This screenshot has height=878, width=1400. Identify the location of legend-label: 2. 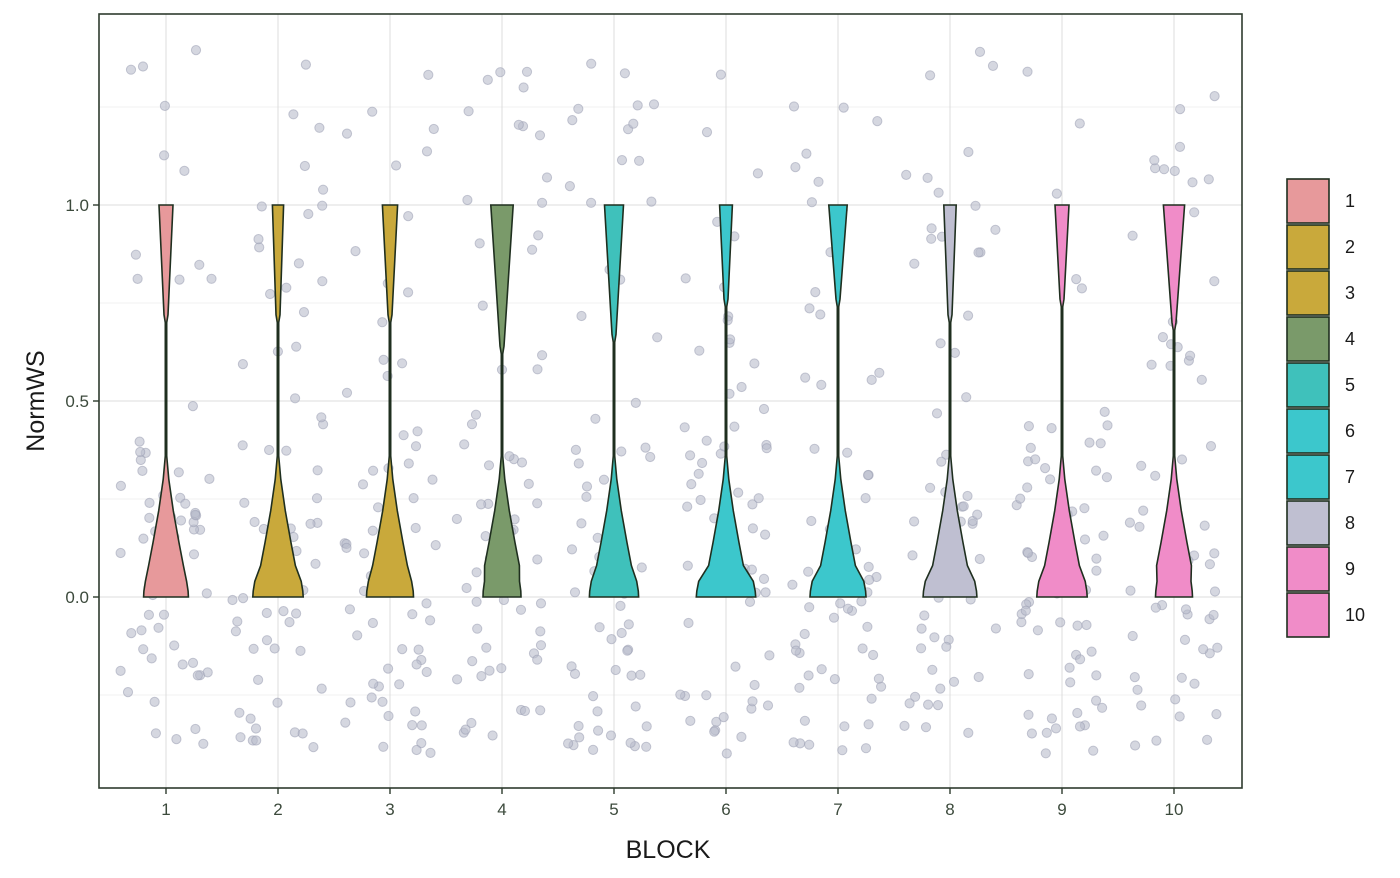
(1350, 247).